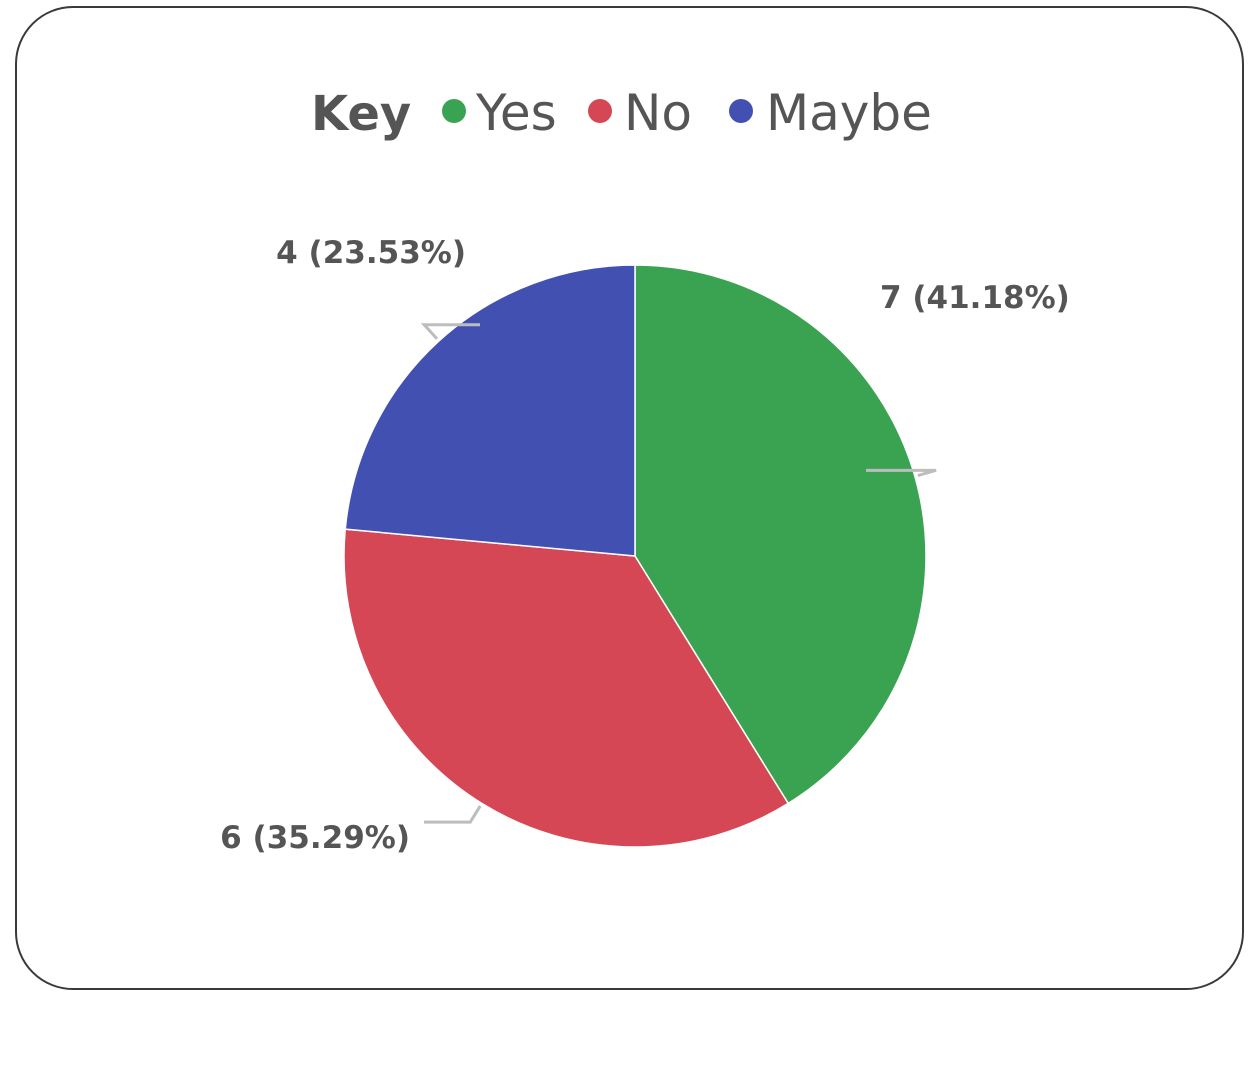 The height and width of the screenshot is (1076, 1260). What do you see at coordinates (901, 472) in the screenshot?
I see `leader-line-yes` at bounding box center [901, 472].